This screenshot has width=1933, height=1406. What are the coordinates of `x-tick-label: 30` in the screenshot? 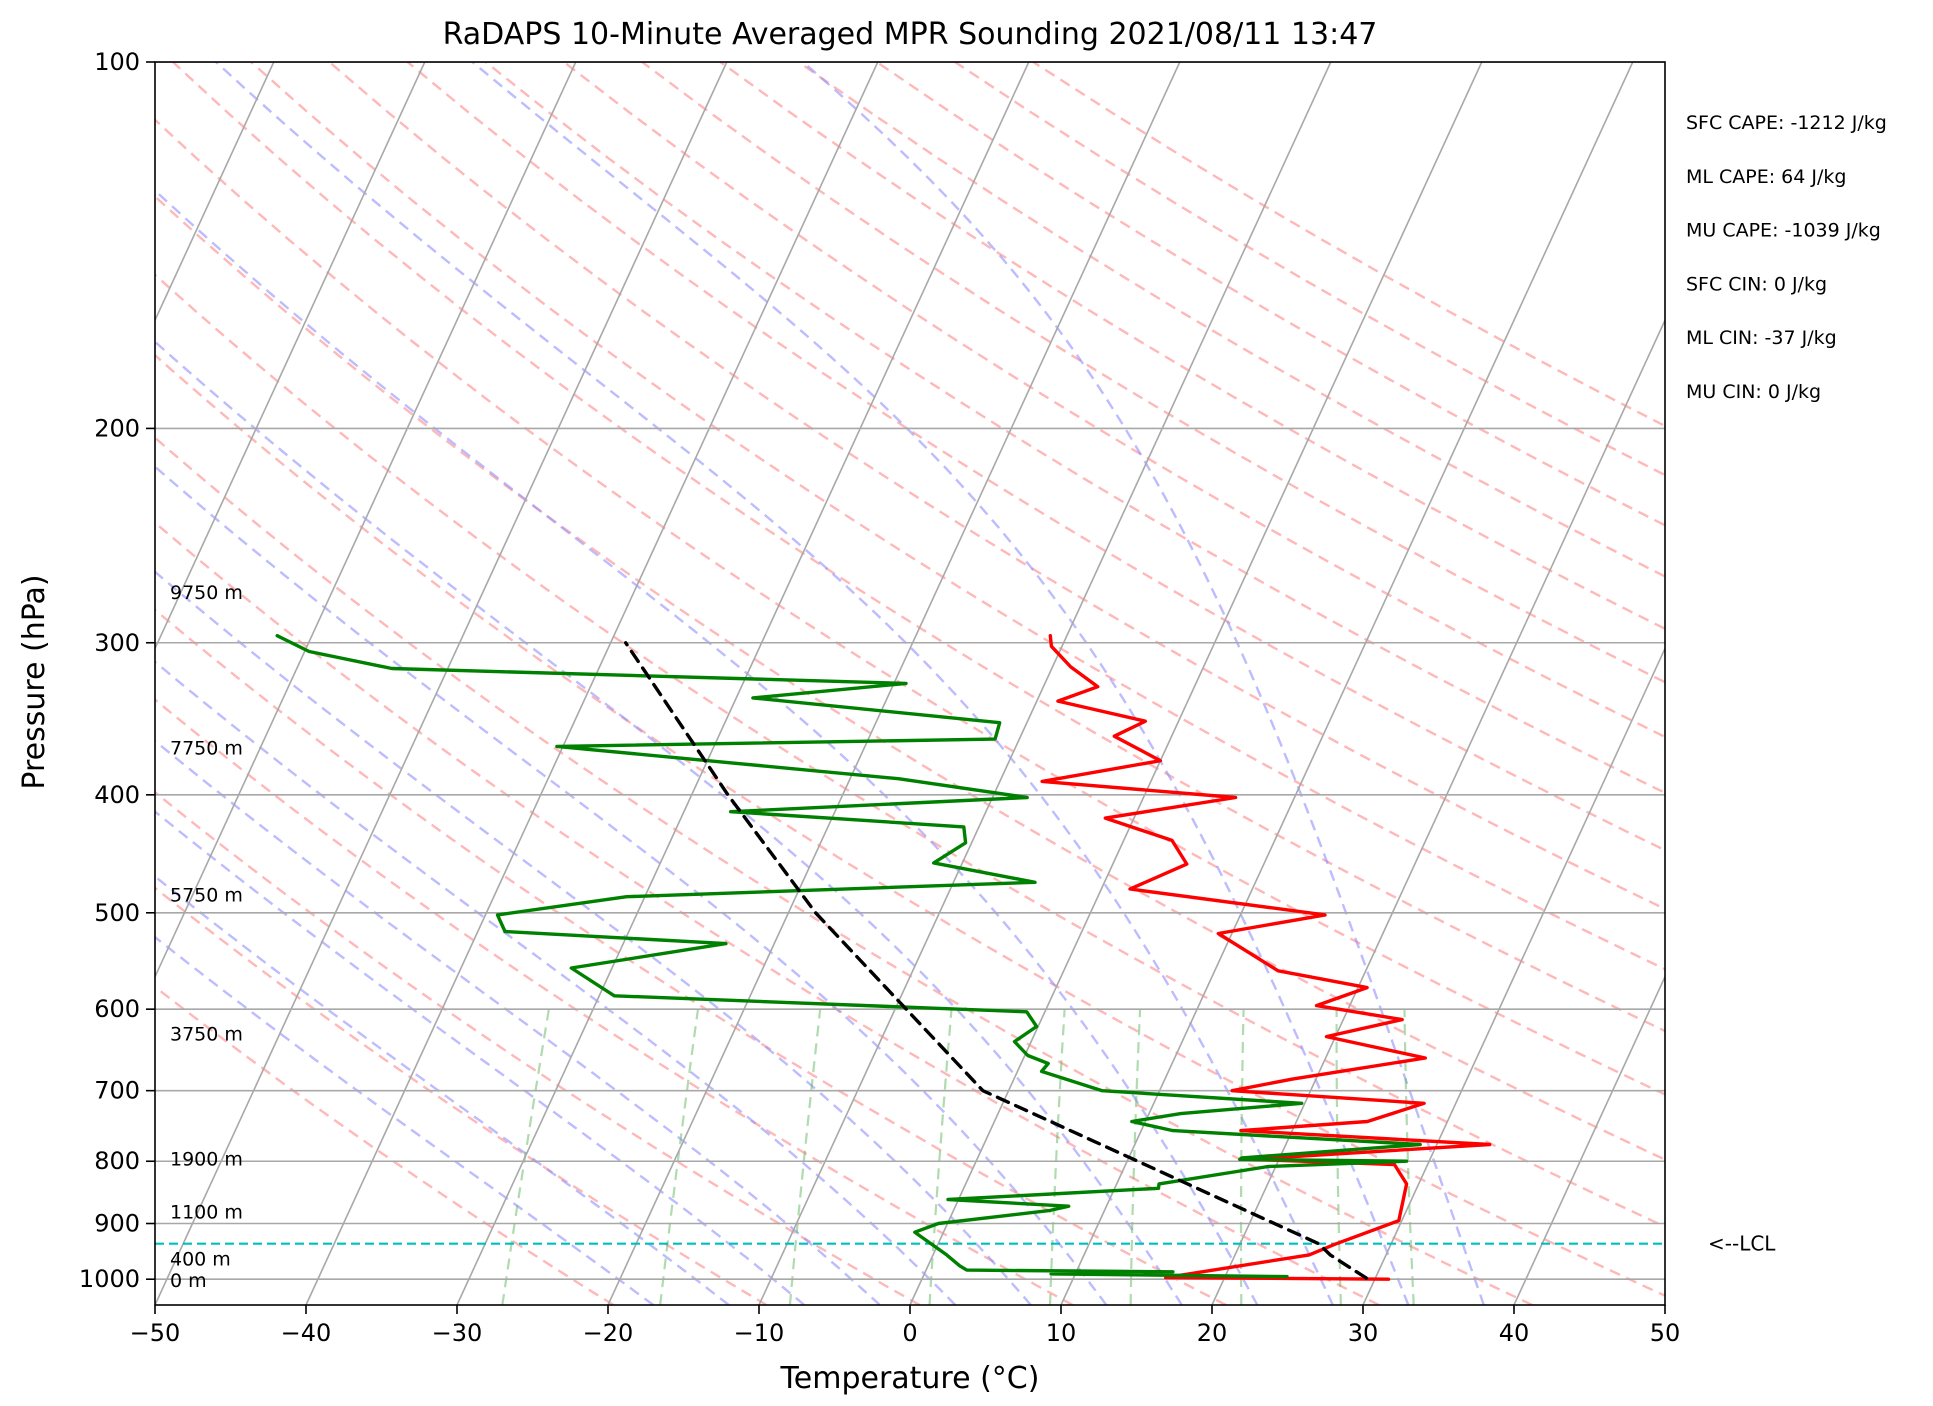 It's located at (1363, 1333).